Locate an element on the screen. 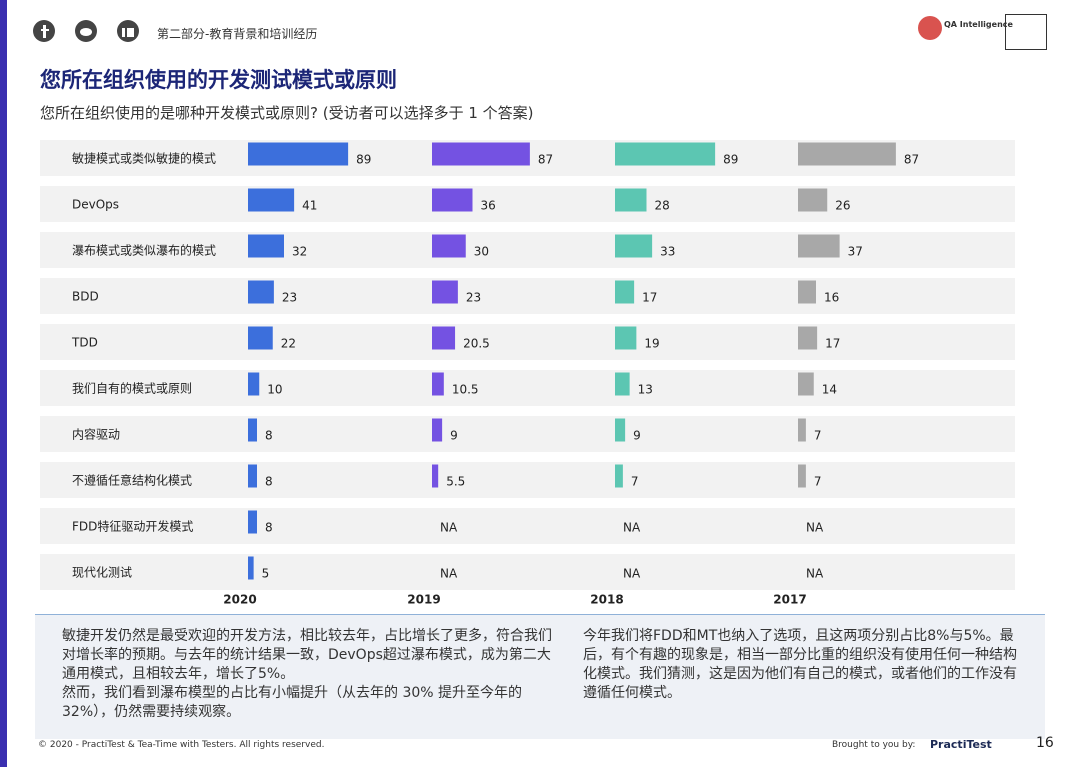 The height and width of the screenshot is (767, 1080). value-label: 5.5 is located at coordinates (455, 482).